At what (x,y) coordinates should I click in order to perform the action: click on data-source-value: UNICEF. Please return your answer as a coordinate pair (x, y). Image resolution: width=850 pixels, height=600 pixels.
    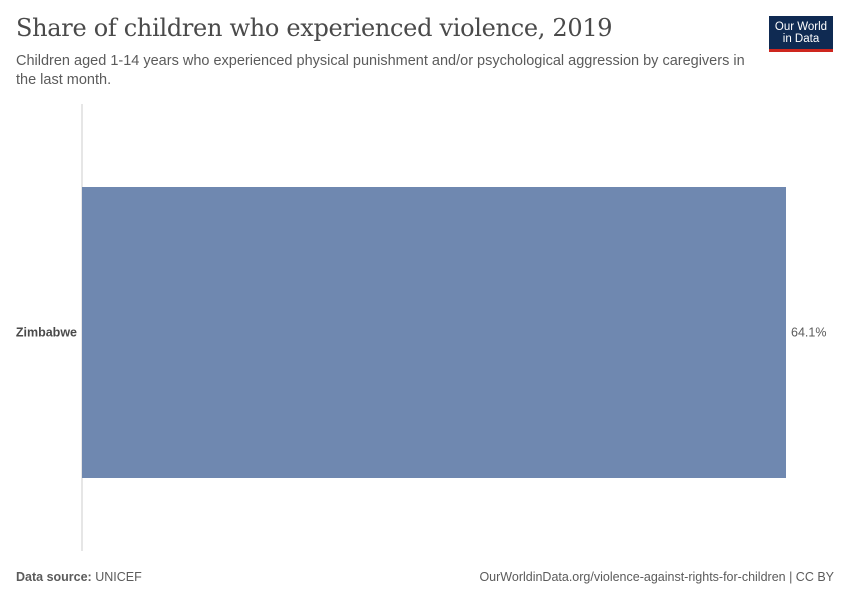
    Looking at the image, I should click on (118, 577).